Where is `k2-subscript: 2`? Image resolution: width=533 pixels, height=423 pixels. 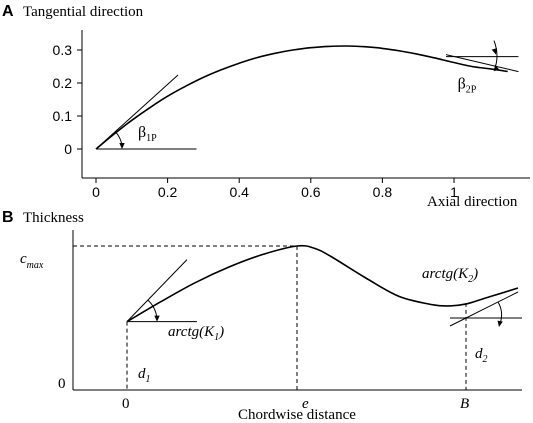 k2-subscript: 2 is located at coordinates (470, 279).